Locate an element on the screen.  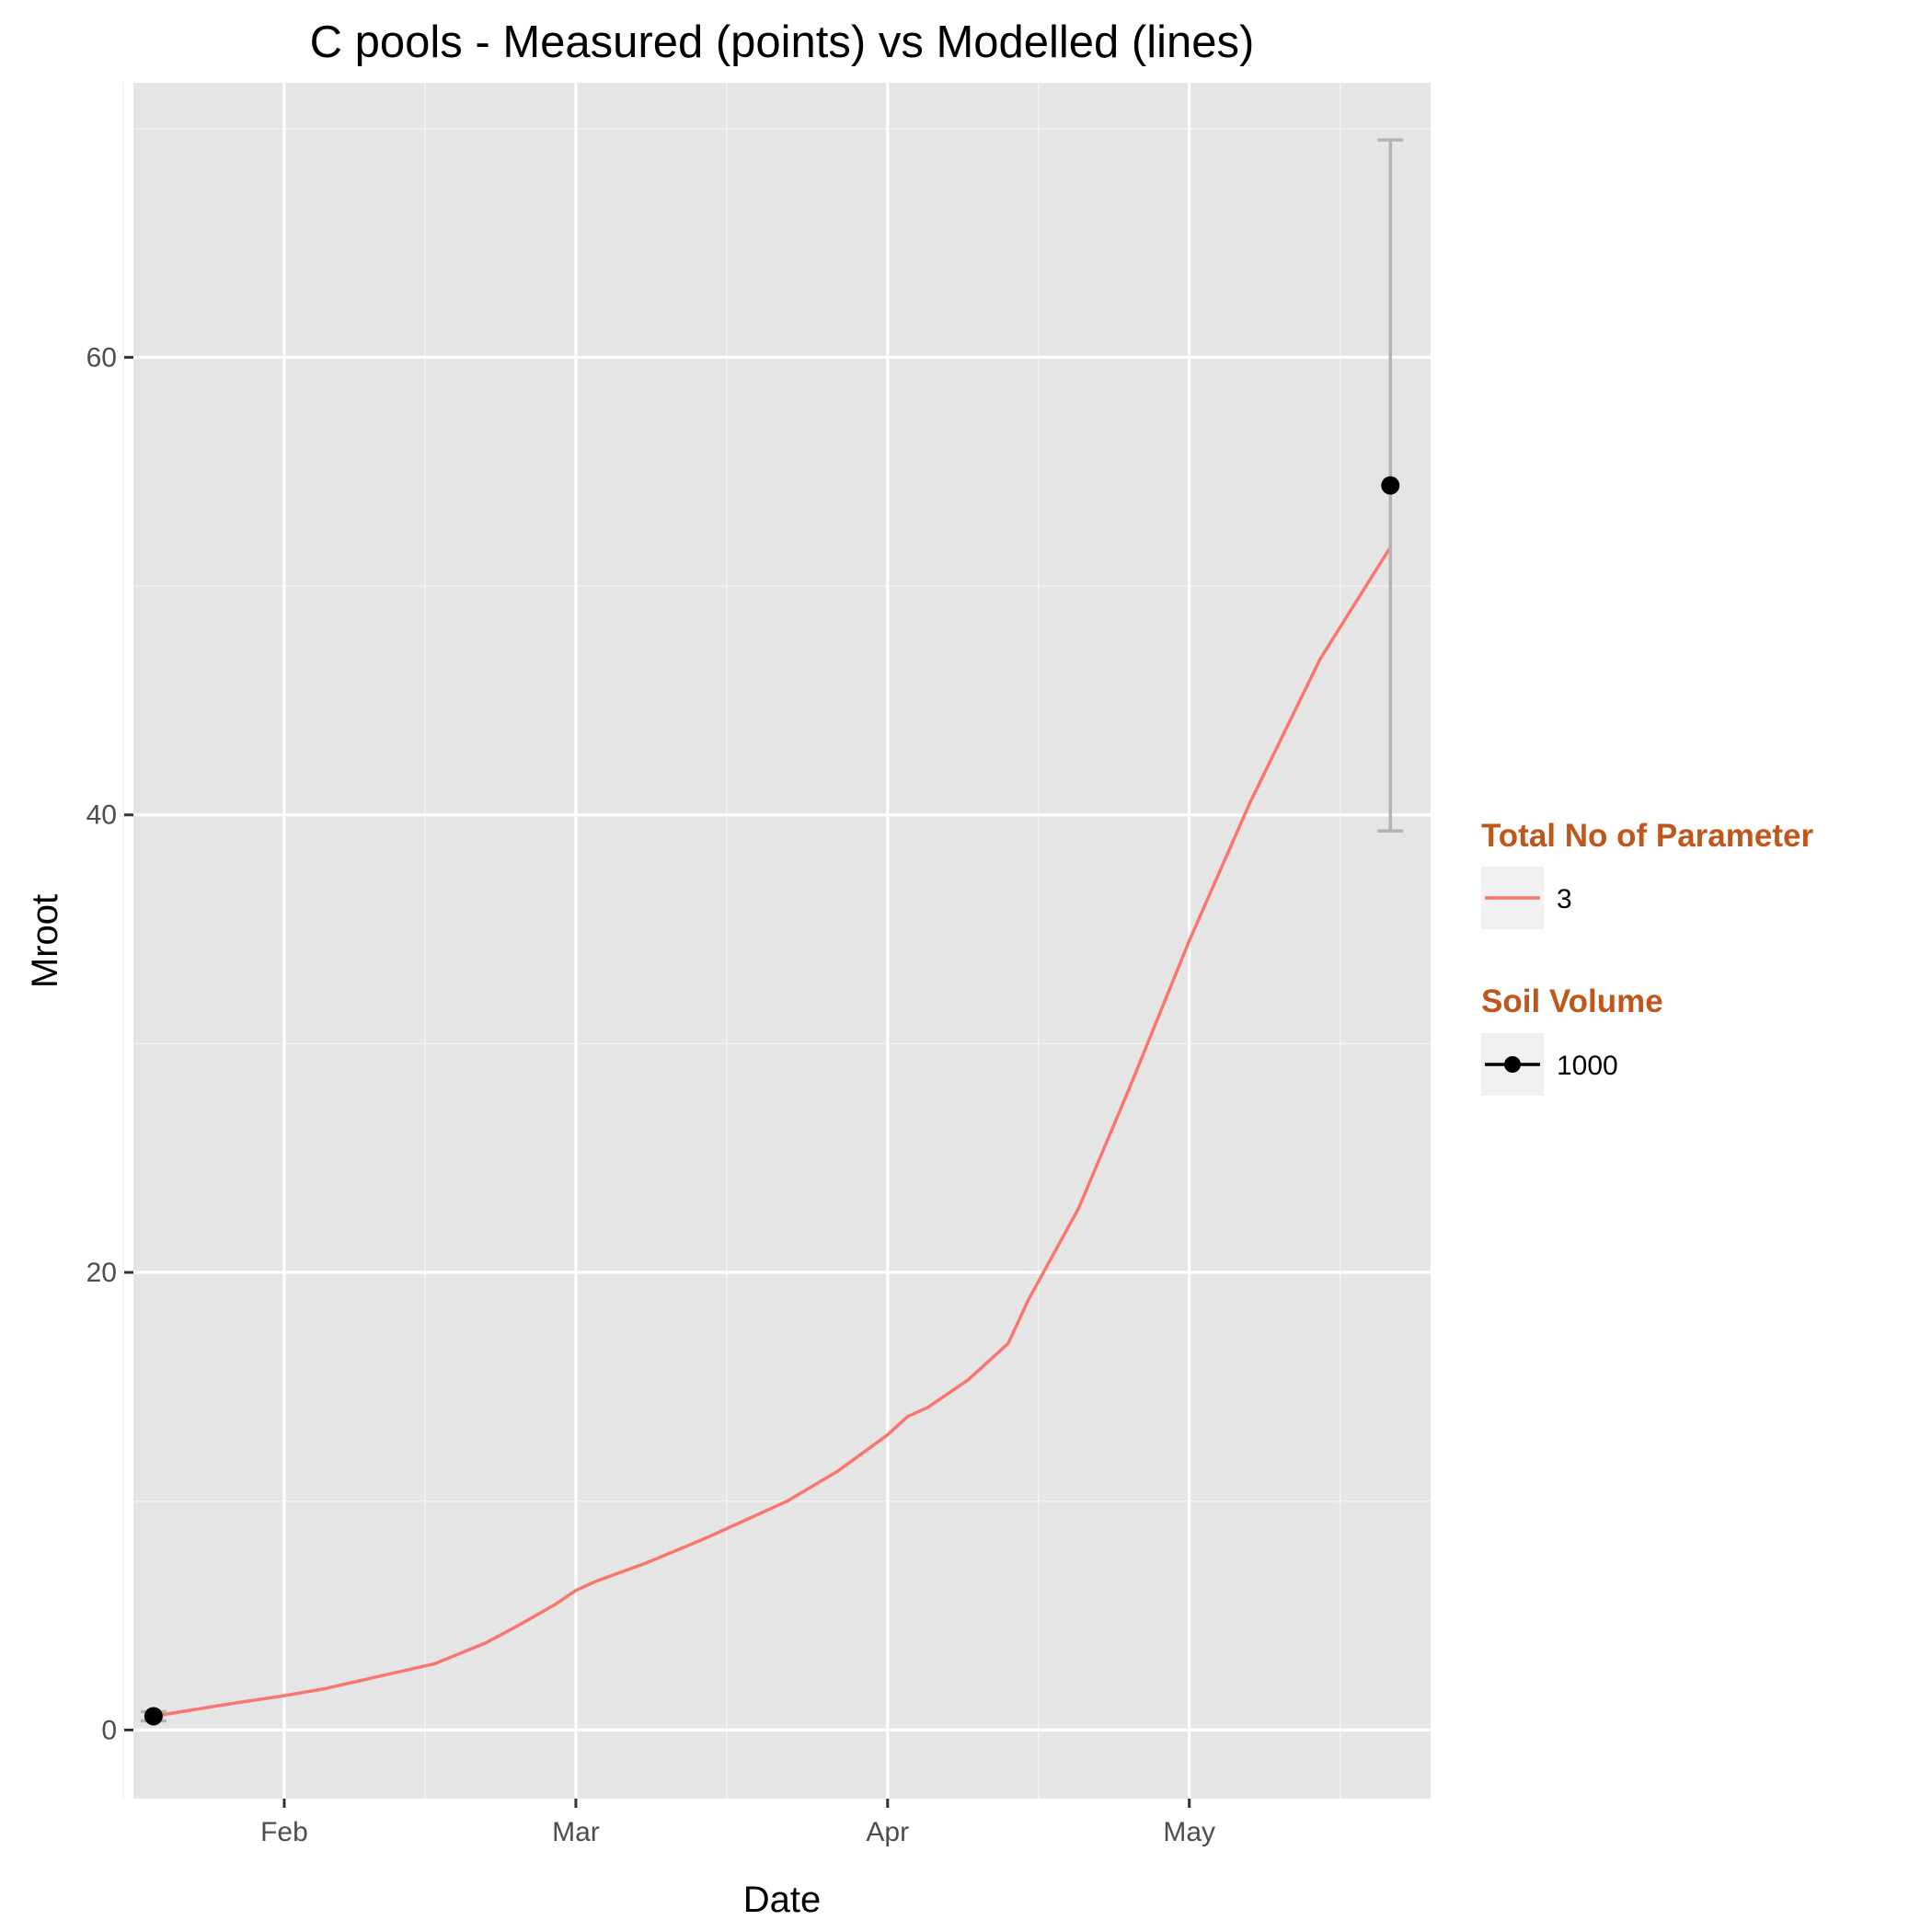
x-axis-title: Date is located at coordinates (782, 1900).